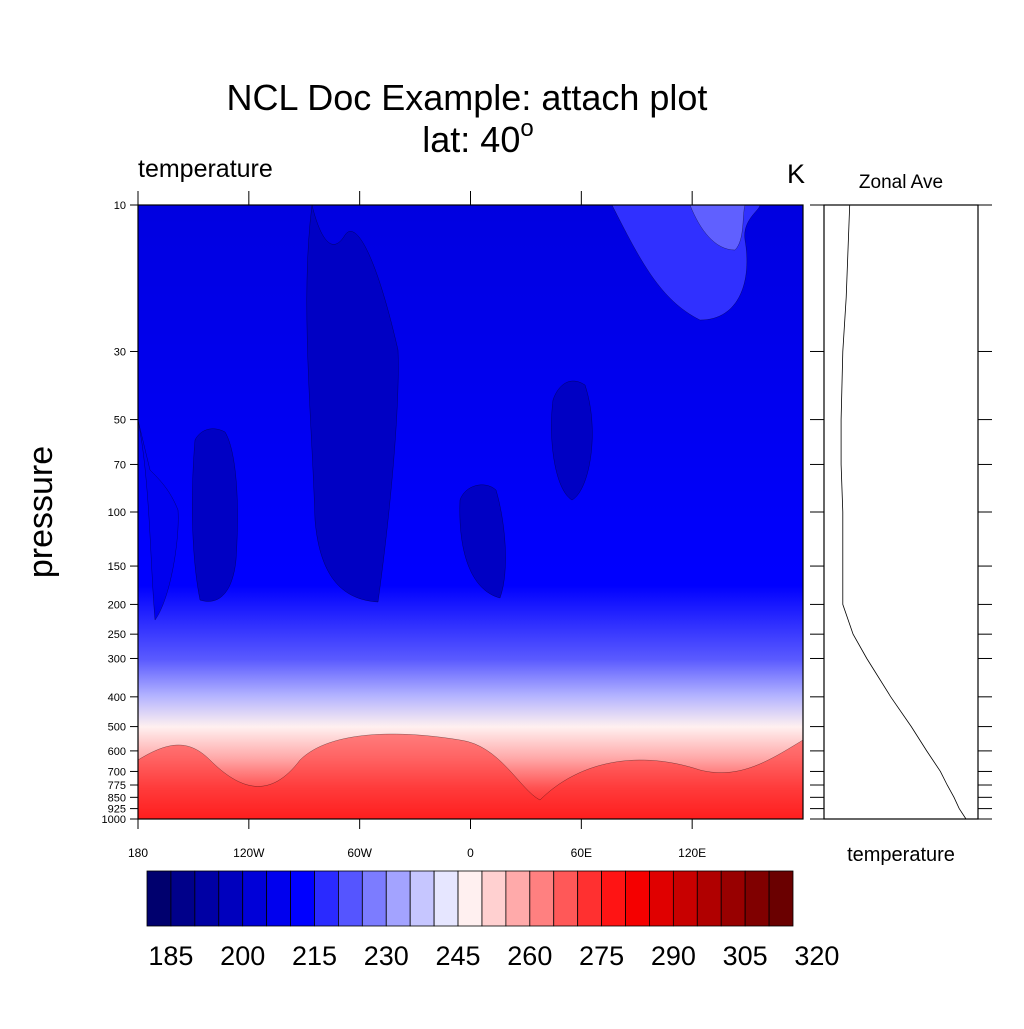 Image resolution: width=1024 pixels, height=1029 pixels. Describe the element at coordinates (745, 956) in the screenshot. I see `colorbar-label: 305` at that location.